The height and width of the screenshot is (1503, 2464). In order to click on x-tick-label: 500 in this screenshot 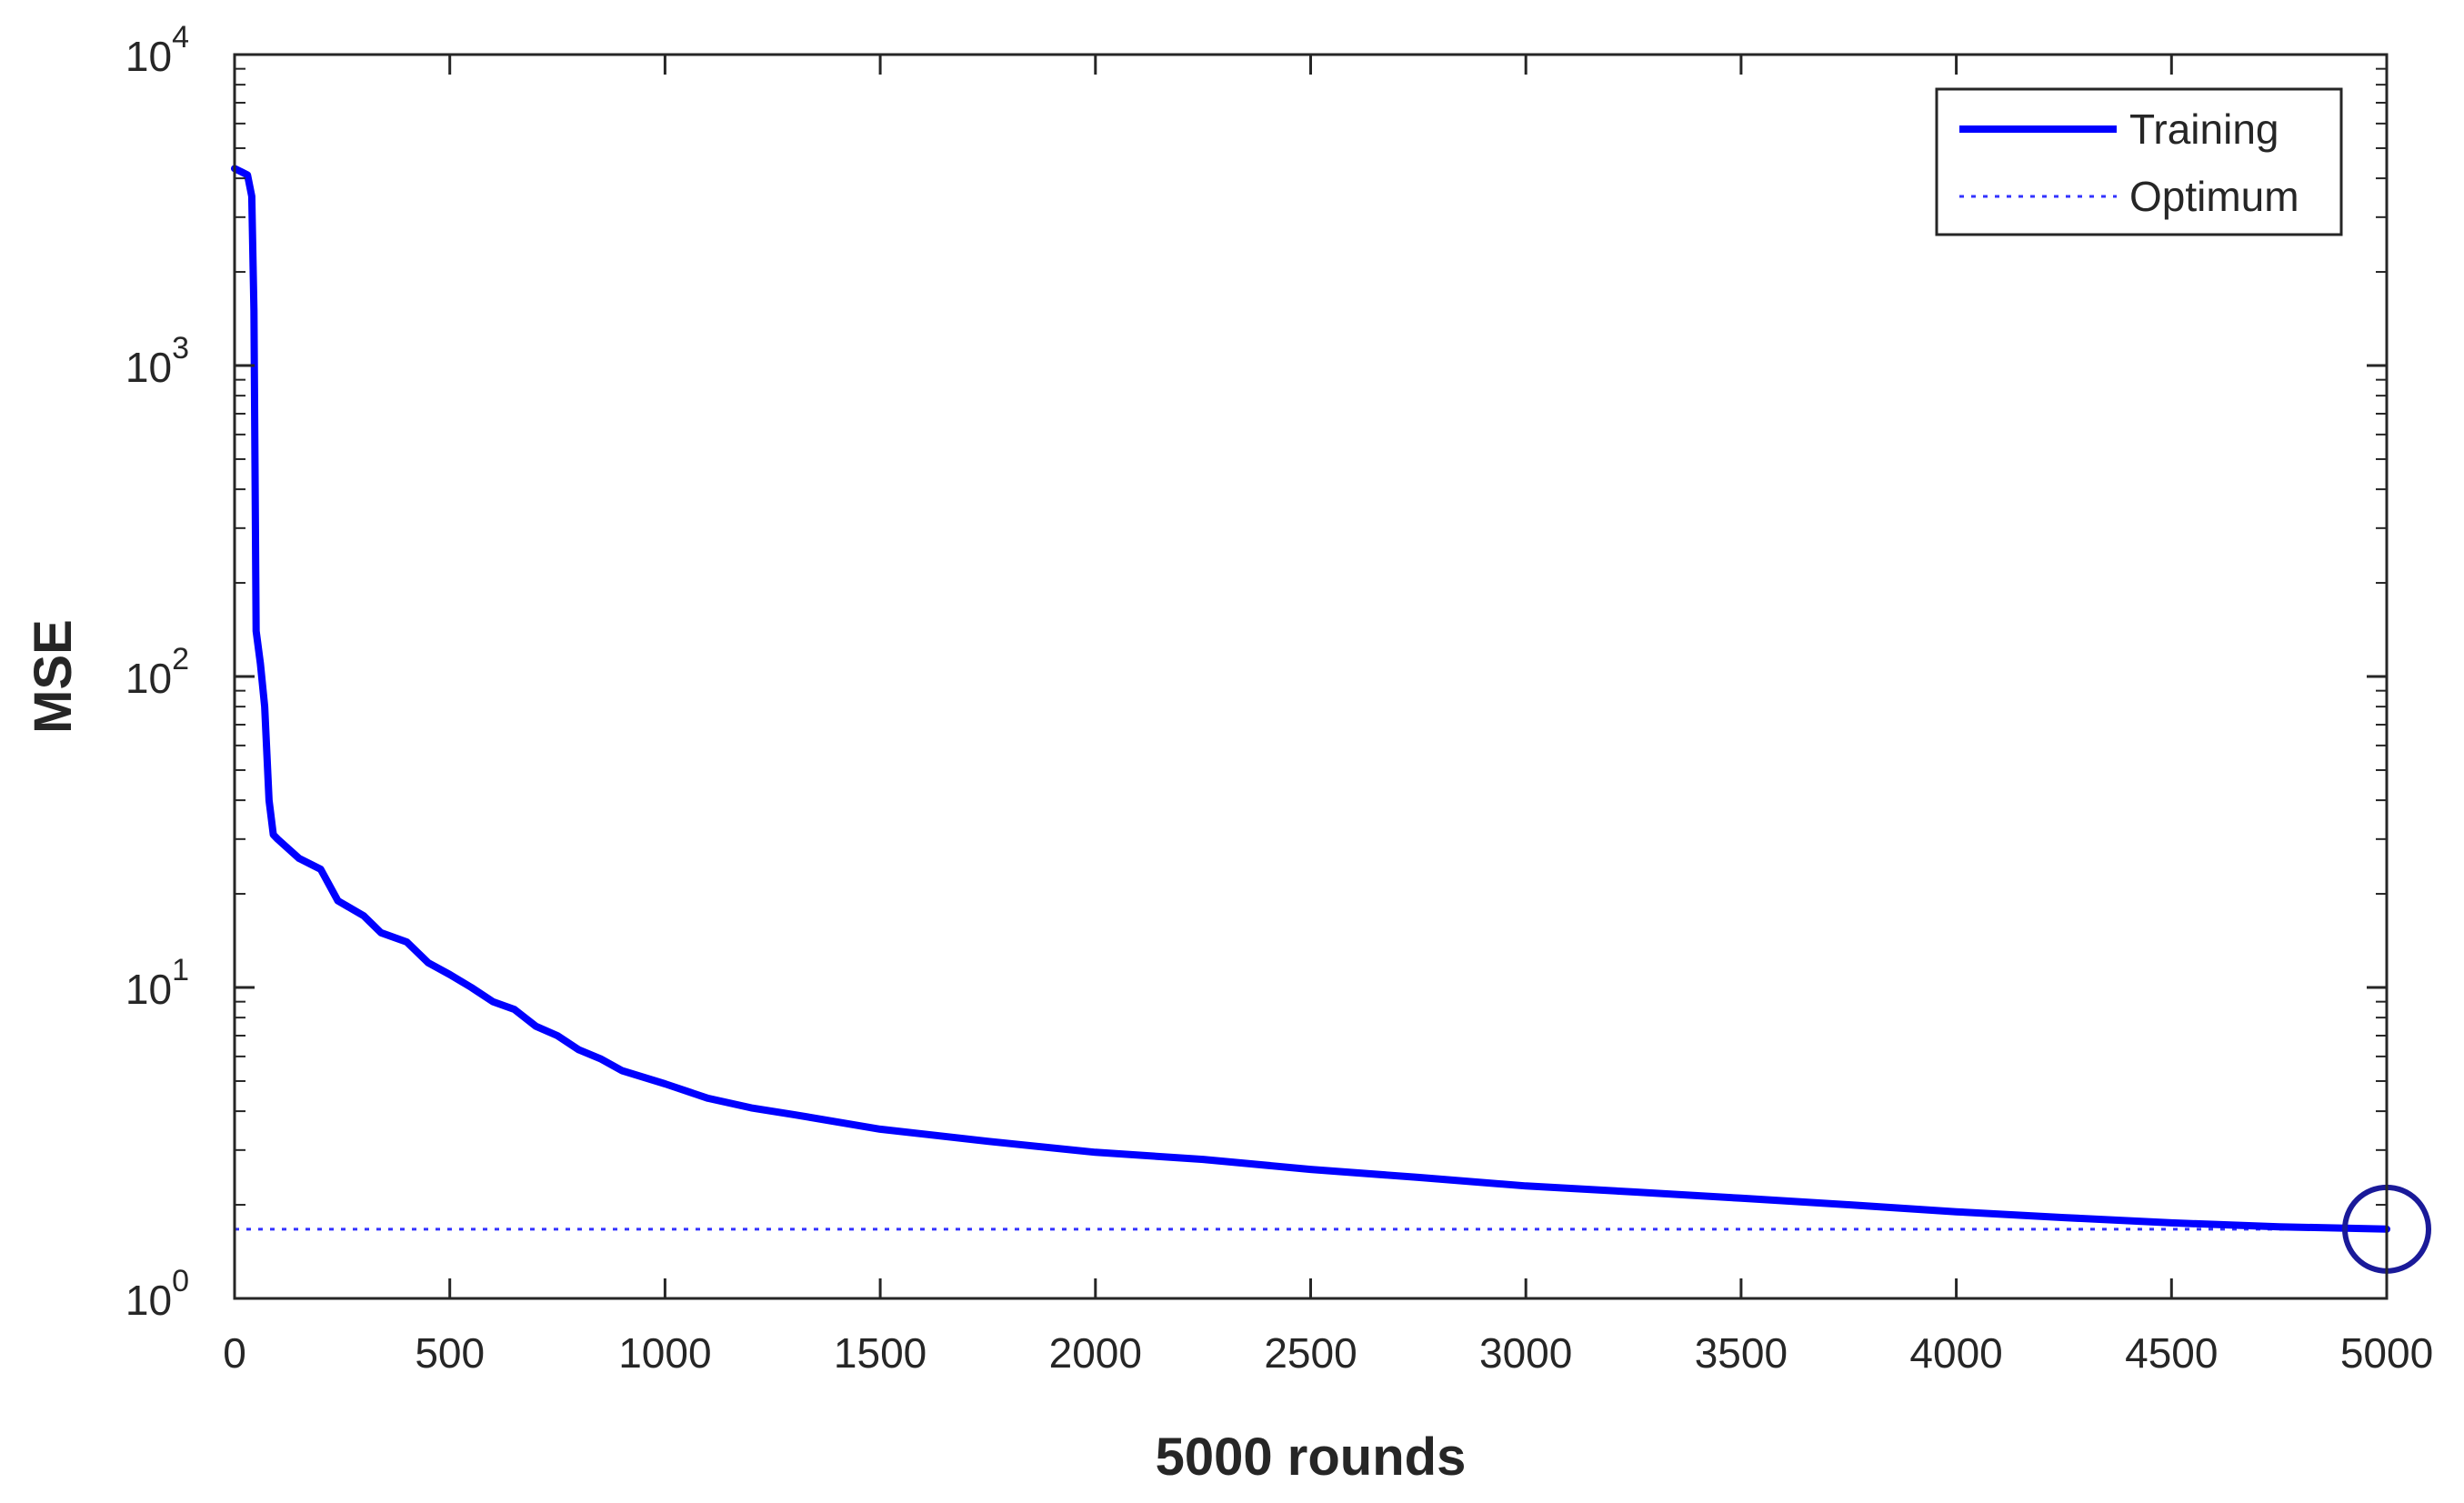, I will do `click(450, 1353)`.